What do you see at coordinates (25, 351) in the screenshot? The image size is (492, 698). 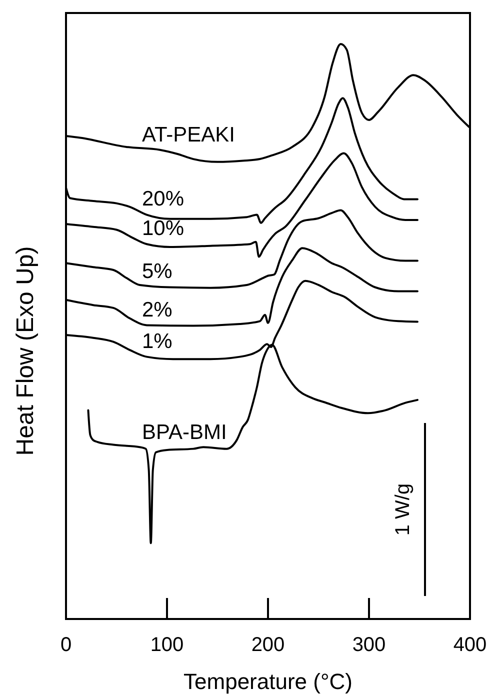 I see `y-axis-title: Heat Flow (Exo Up)` at bounding box center [25, 351].